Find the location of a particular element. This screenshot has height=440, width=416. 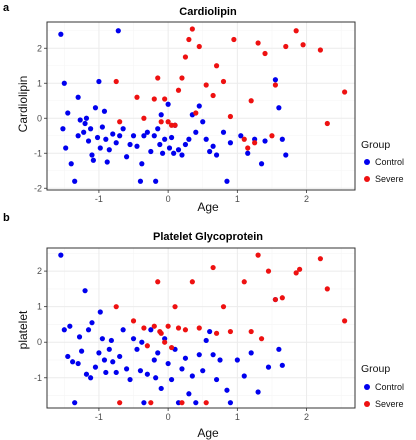

legend-a-control-label: Control is located at coordinates (389, 162).